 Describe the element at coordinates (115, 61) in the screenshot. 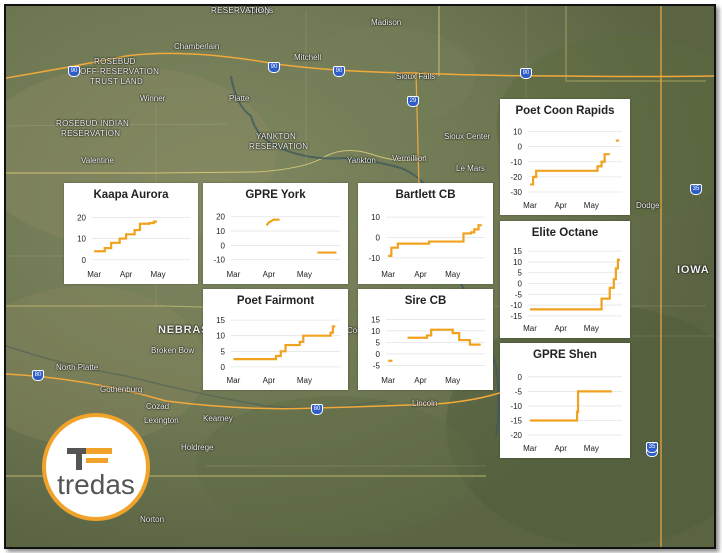

I see `map-label: ROSEBUD` at that location.